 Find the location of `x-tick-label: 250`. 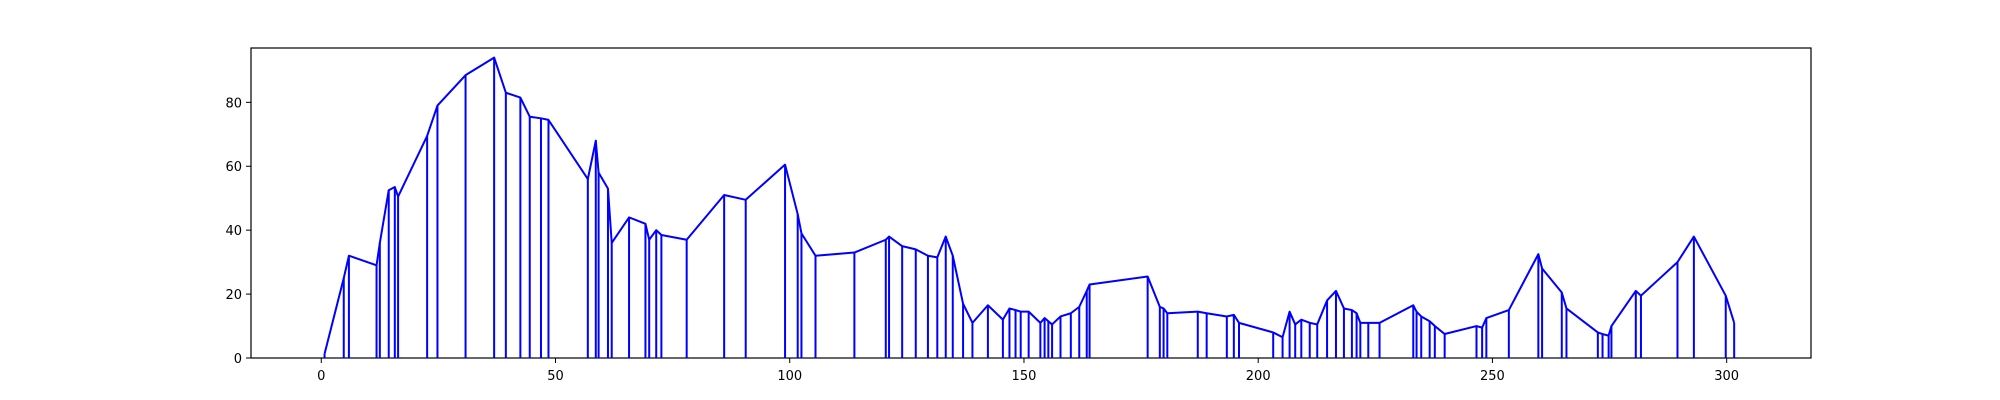

x-tick-label: 250 is located at coordinates (1492, 376).